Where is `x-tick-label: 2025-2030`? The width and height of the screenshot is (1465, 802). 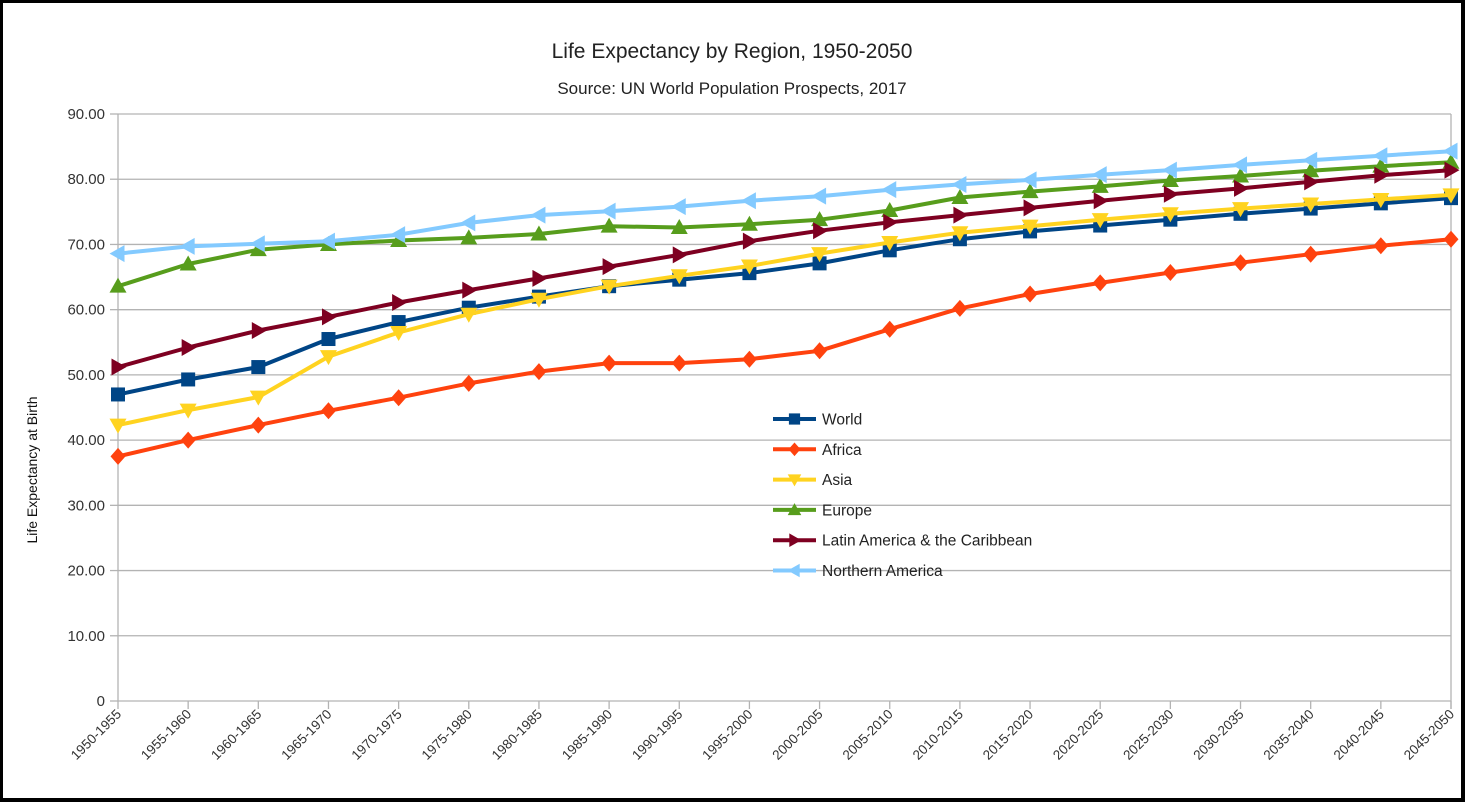
x-tick-label: 2025-2030 is located at coordinates (1148, 735).